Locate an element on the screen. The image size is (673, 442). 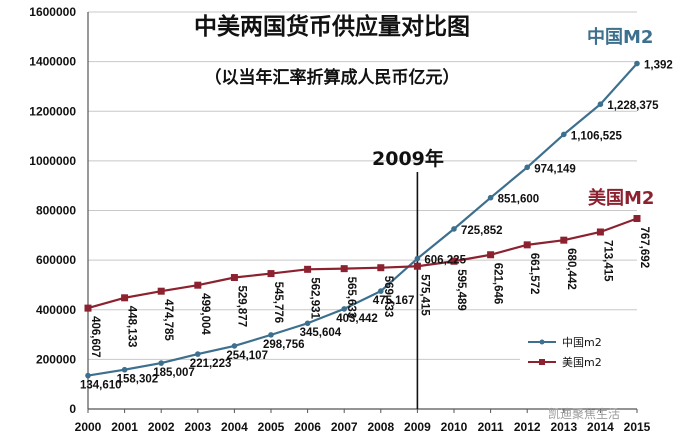
x-tick-label: 2009 is located at coordinates (417, 427).